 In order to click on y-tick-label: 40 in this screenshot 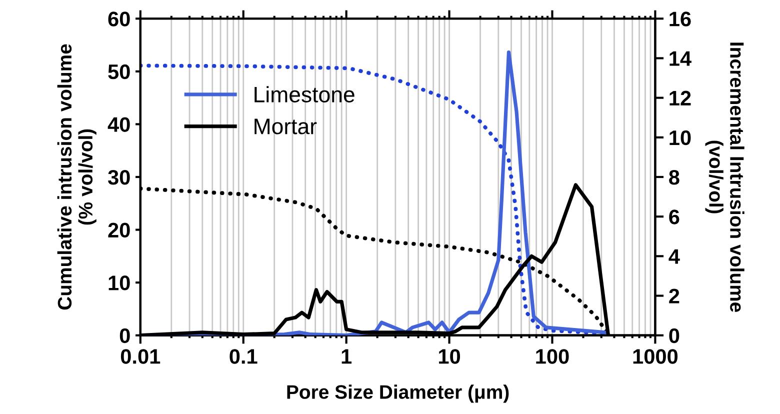, I will do `click(119, 124)`.